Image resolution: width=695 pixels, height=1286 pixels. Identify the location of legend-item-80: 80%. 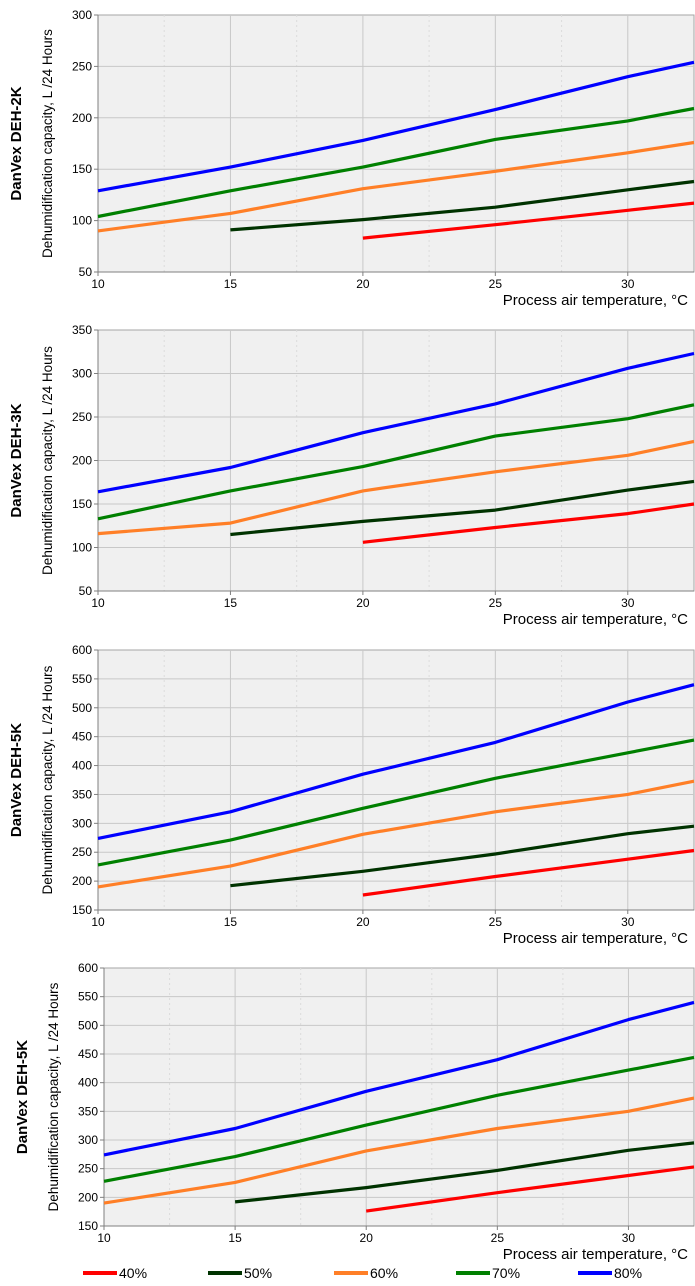
(610, 1273).